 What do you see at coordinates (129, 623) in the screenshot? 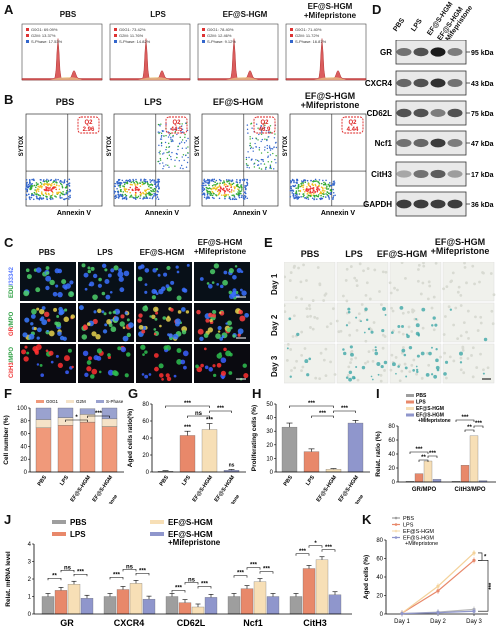
I see `x-tick-label: CXCR4` at bounding box center [129, 623].